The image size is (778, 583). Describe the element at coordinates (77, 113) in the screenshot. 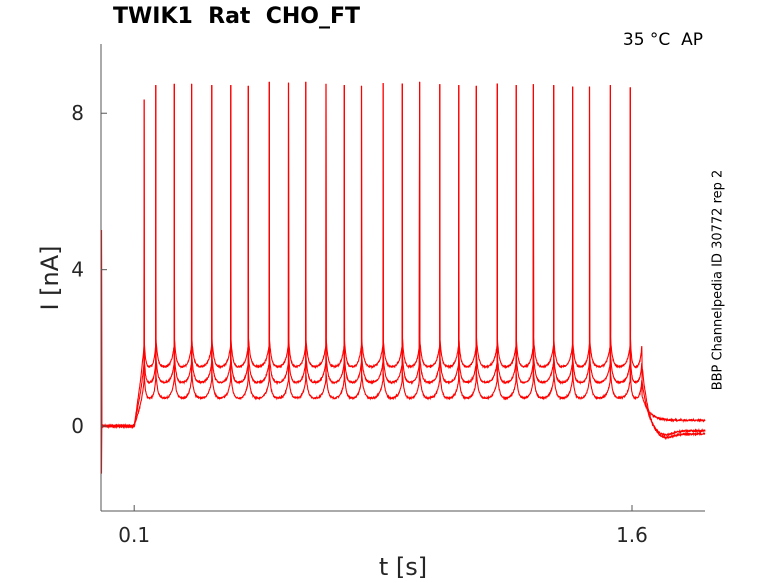

I see `y-tick-label: 8` at that location.